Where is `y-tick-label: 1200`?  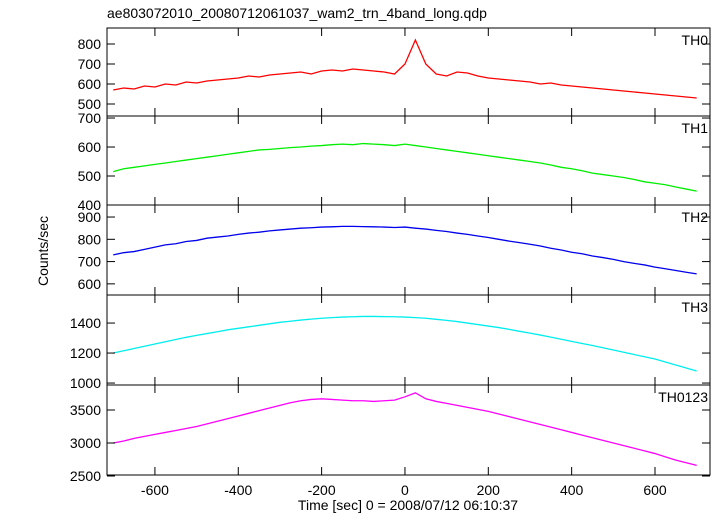
y-tick-label: 1200 is located at coordinates (85, 353).